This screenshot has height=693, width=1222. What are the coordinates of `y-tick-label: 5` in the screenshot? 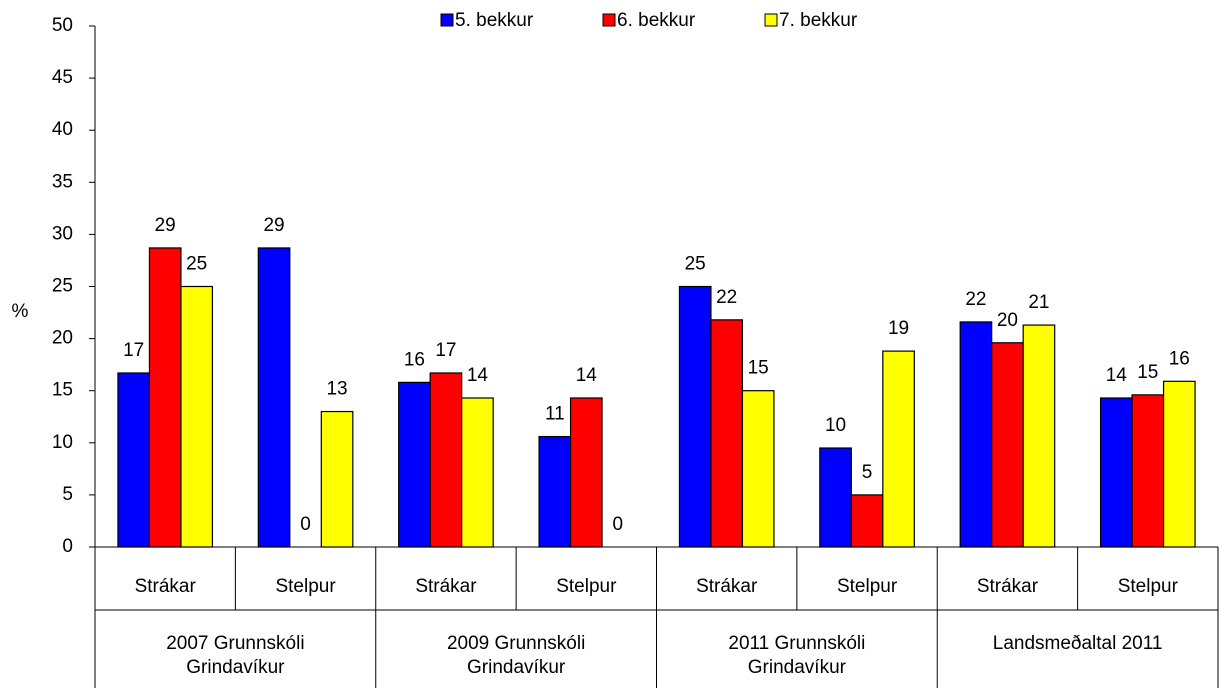 It's located at (67, 494).